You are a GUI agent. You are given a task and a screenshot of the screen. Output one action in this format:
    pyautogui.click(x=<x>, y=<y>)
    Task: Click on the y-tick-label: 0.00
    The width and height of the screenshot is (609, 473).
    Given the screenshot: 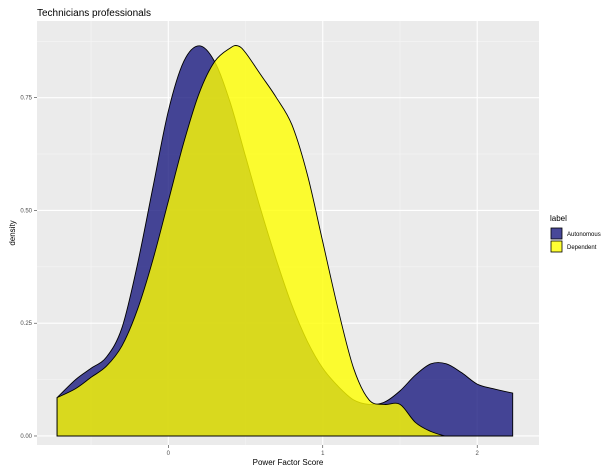 What is the action you would take?
    pyautogui.click(x=26, y=437)
    